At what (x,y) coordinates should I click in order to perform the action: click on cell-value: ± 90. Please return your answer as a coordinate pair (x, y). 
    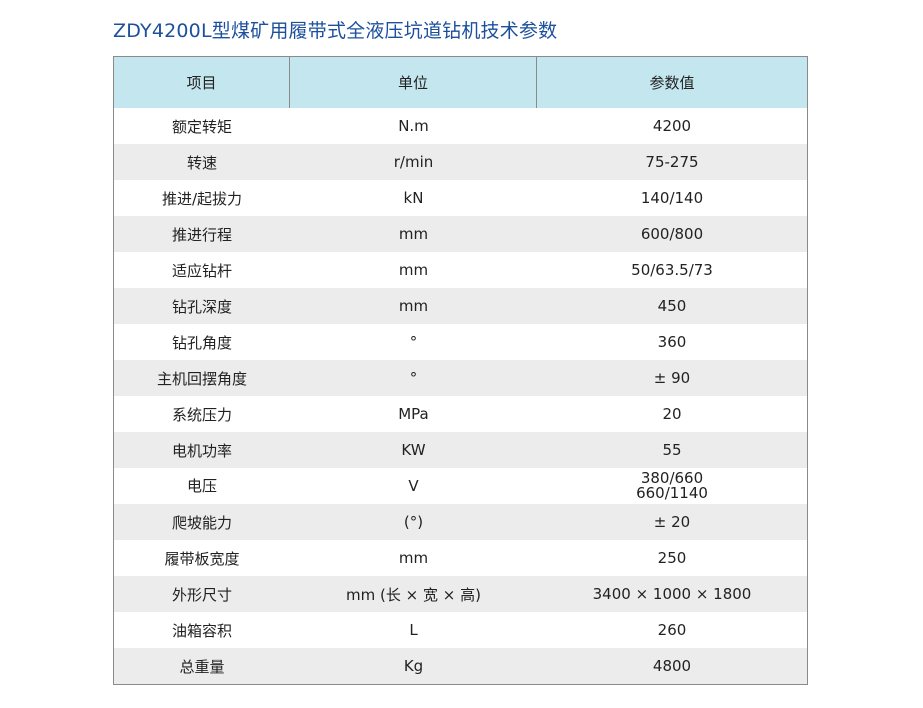
    Looking at the image, I should click on (672, 378).